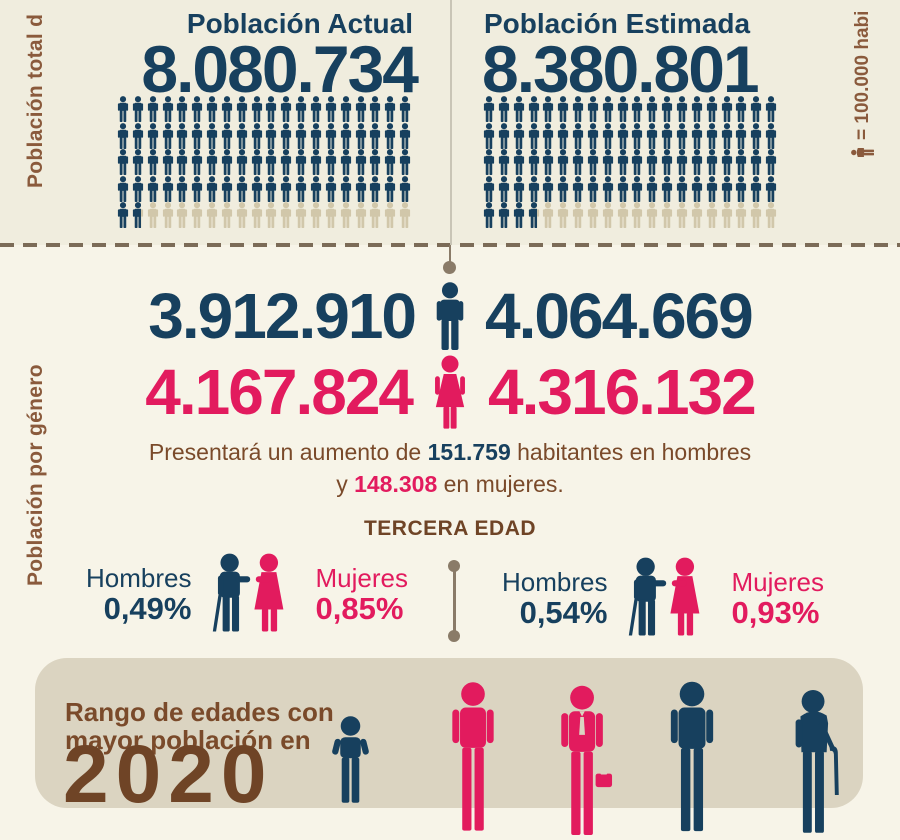  What do you see at coordinates (450, 316) in the screenshot?
I see `male-population-row: 3.912.910 4.064.669` at bounding box center [450, 316].